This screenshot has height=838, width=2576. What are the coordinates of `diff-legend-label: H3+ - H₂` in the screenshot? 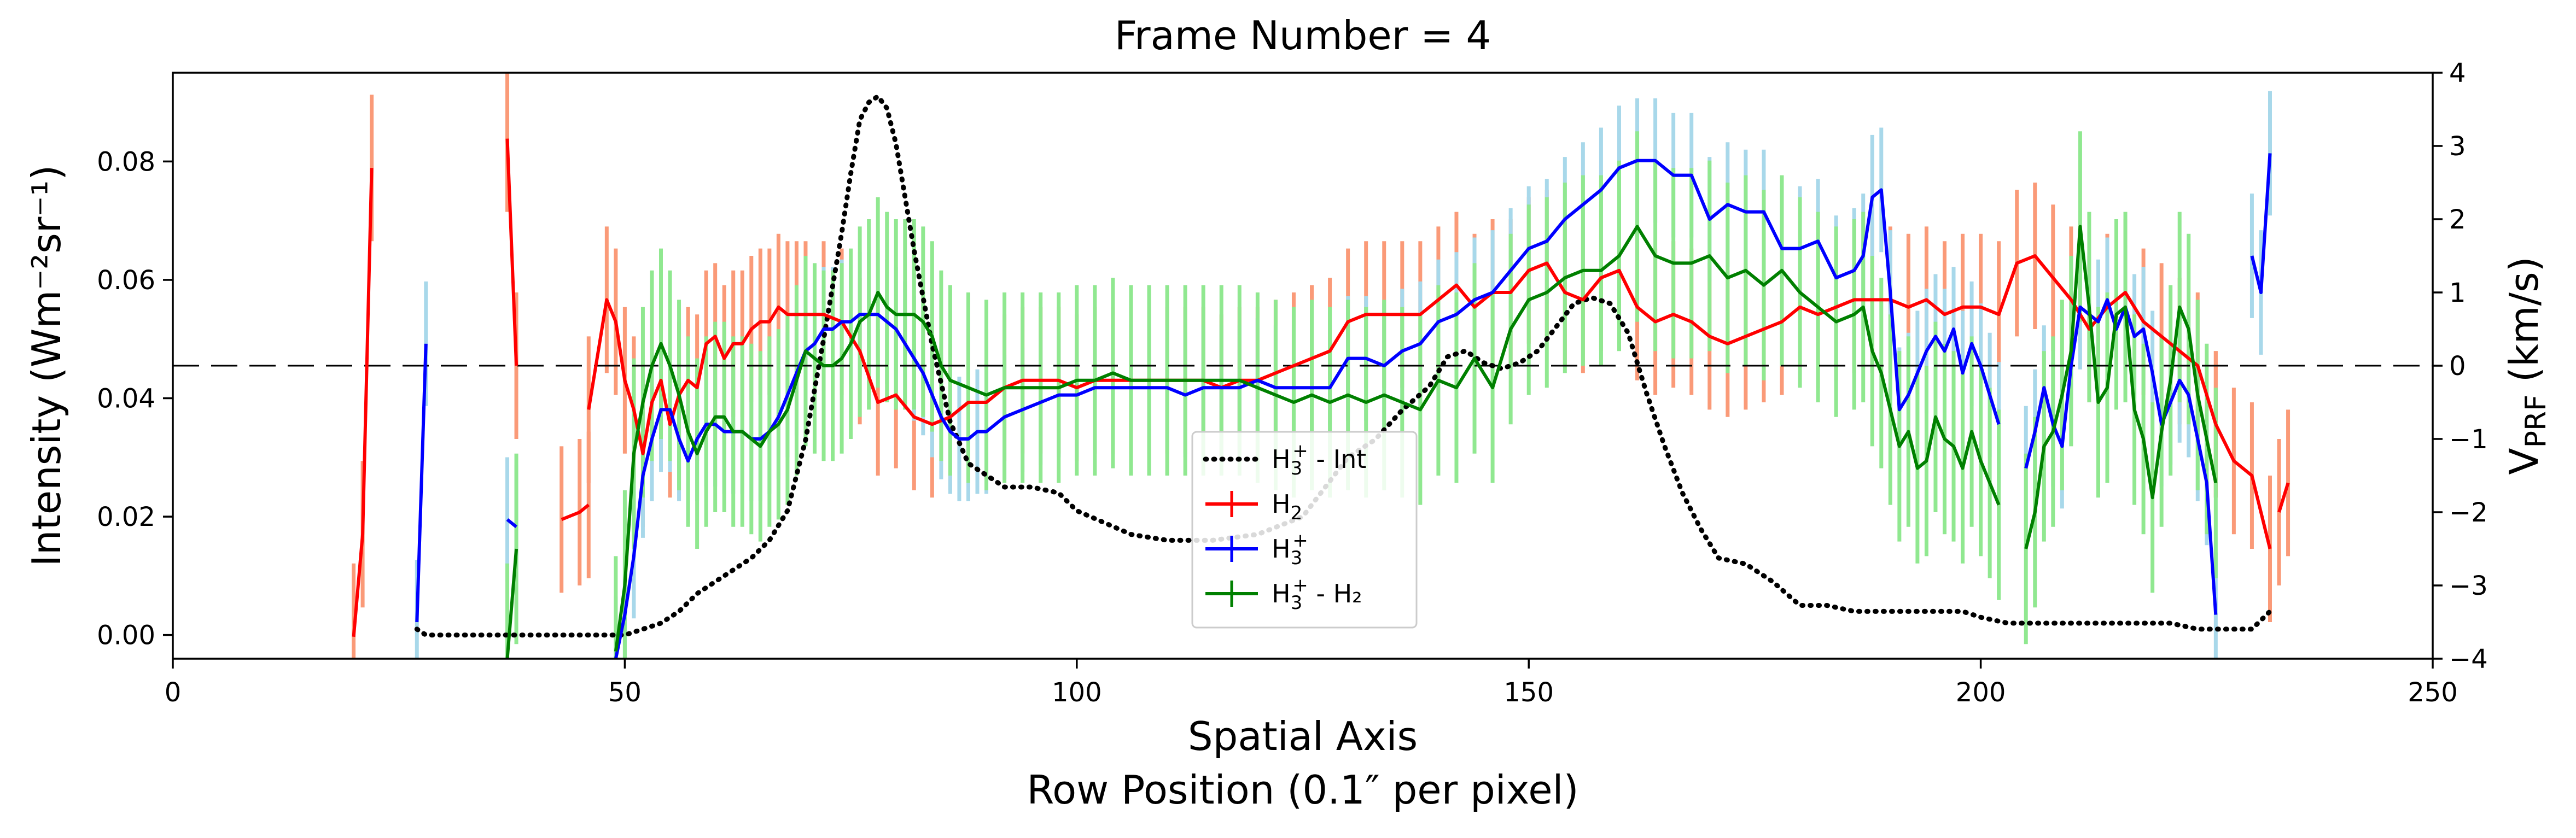 It's located at (1317, 594).